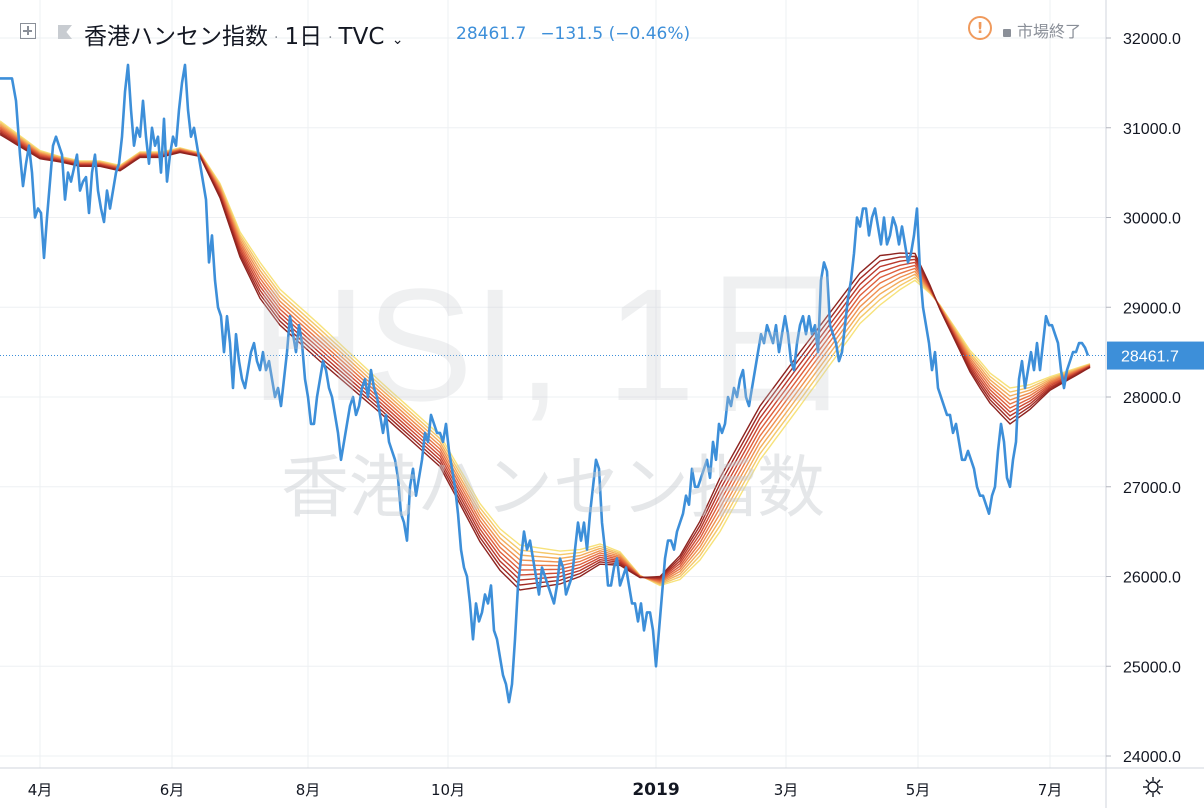 The width and height of the screenshot is (1204, 808). Describe the element at coordinates (1152, 757) in the screenshot. I see `y-tick-label: 24000.0` at that location.